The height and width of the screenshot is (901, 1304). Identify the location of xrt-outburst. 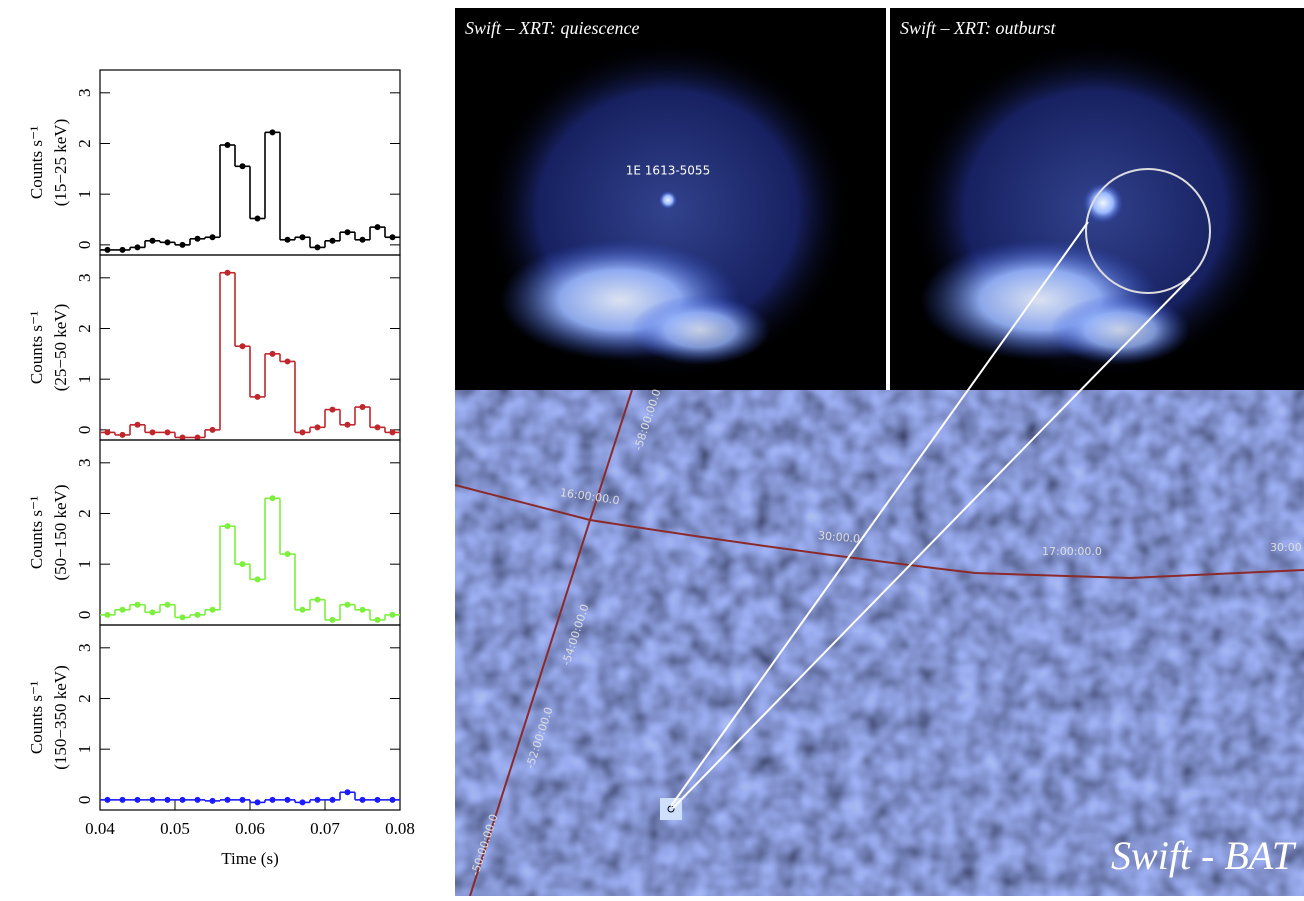
(1097, 199).